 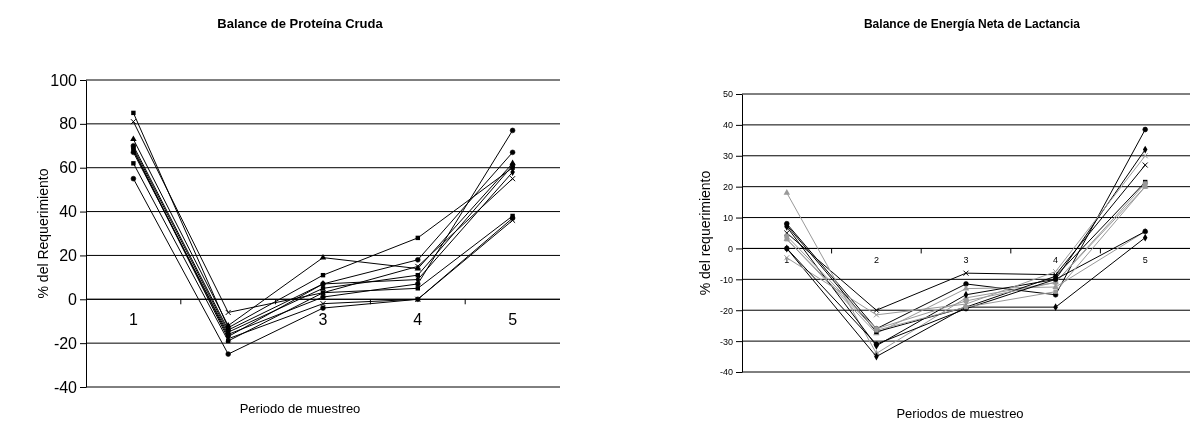 I want to click on x-axis-title: Periodo de muestreo, so click(x=300, y=408).